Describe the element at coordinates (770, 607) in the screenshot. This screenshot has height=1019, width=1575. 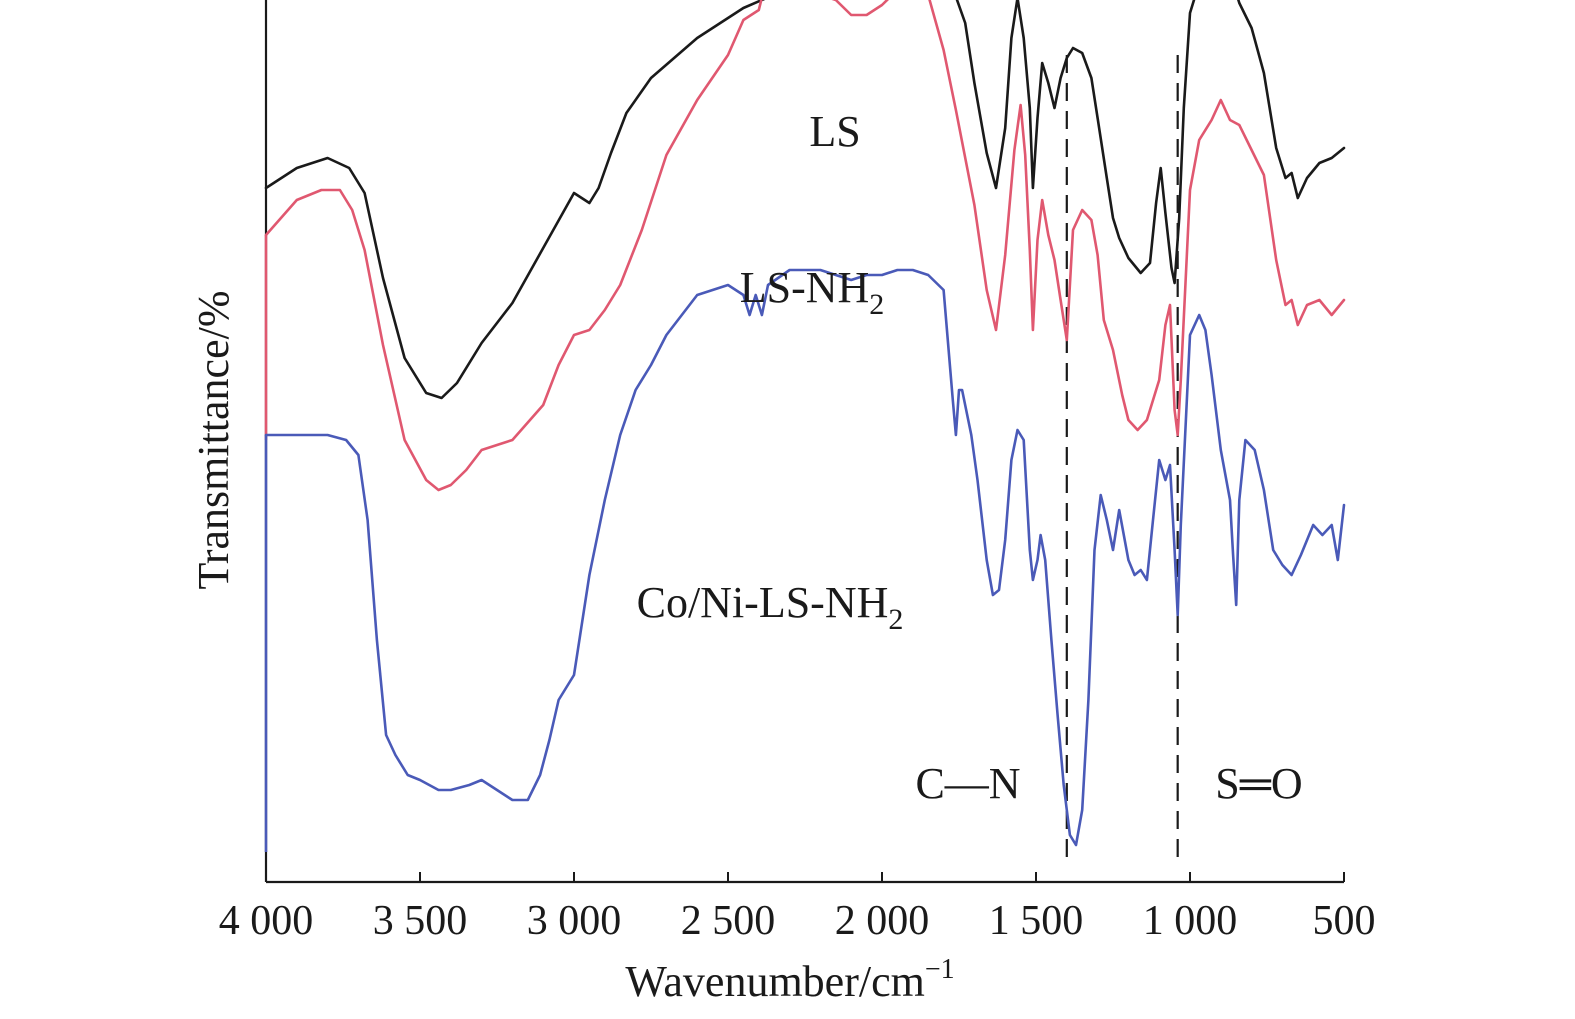
I see `series-label-co-ni-ls-nh2: Co/Ni-LS-NH2` at that location.